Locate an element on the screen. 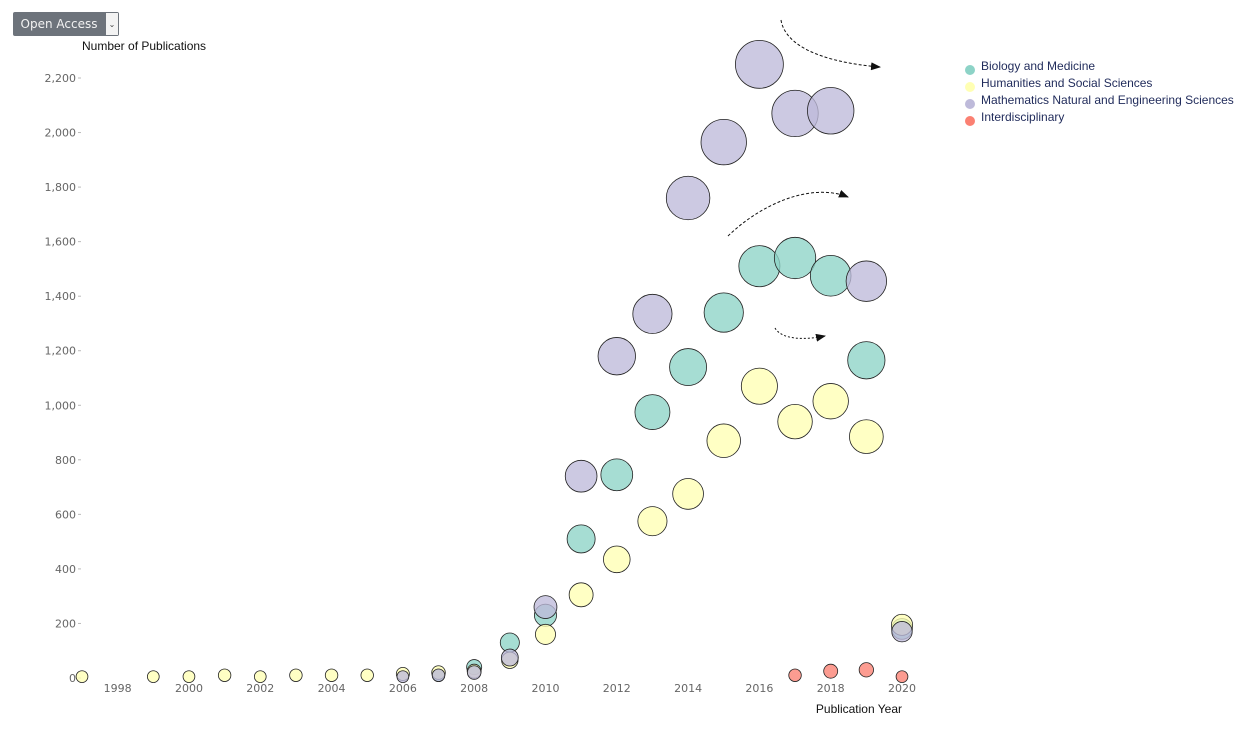  x-tick-label: 2008 is located at coordinates (474, 688).